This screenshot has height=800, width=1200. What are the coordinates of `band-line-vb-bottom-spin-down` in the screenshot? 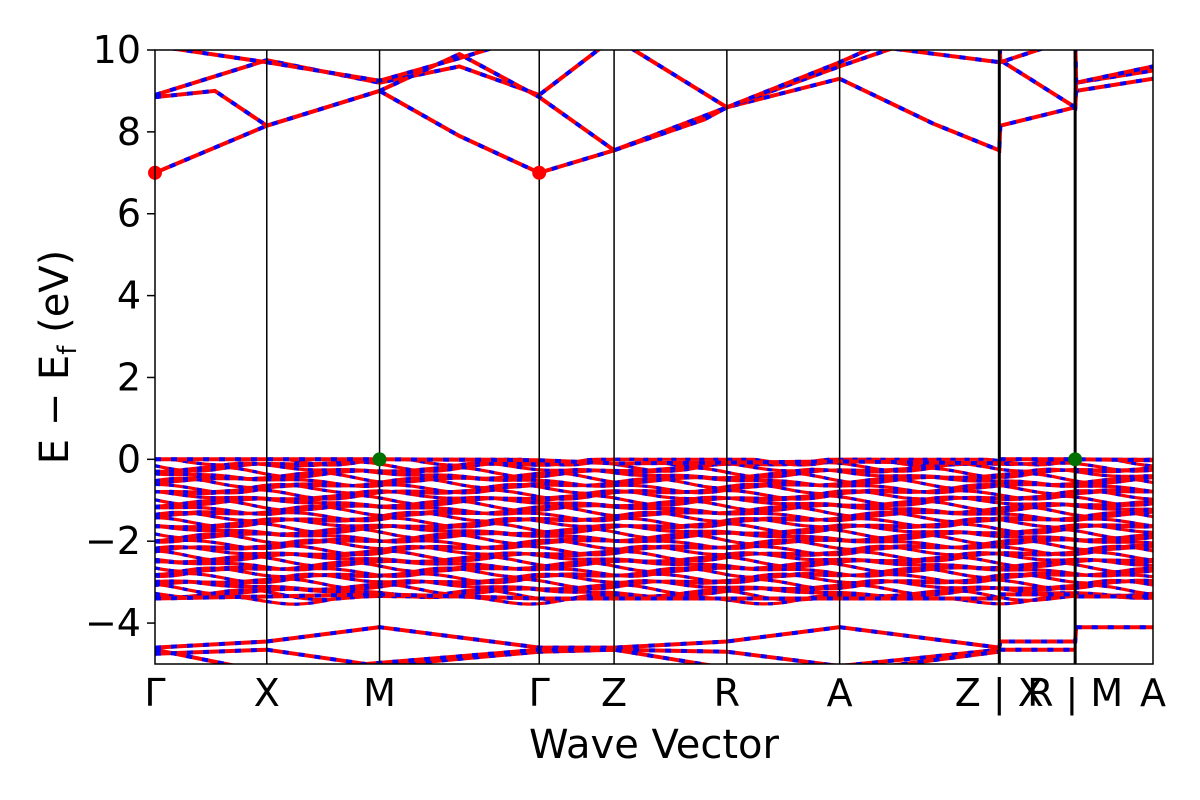 It's located at (654, 596).